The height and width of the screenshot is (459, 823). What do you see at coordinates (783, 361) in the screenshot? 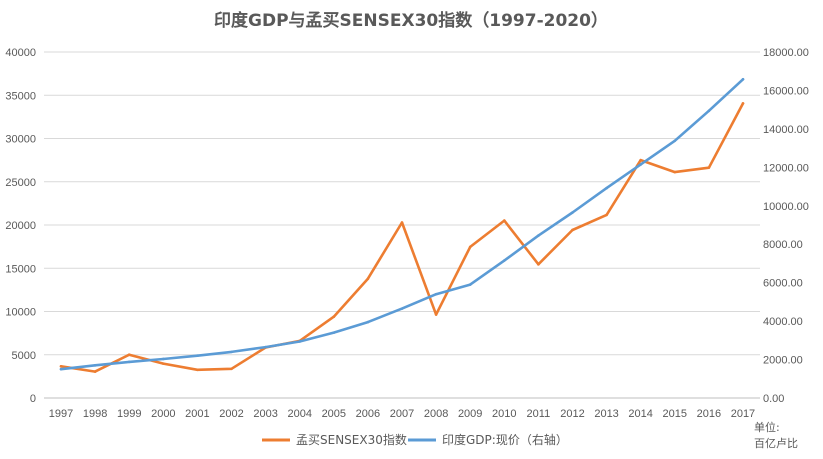
I see `right-tick-label: 2000.00` at bounding box center [783, 361].